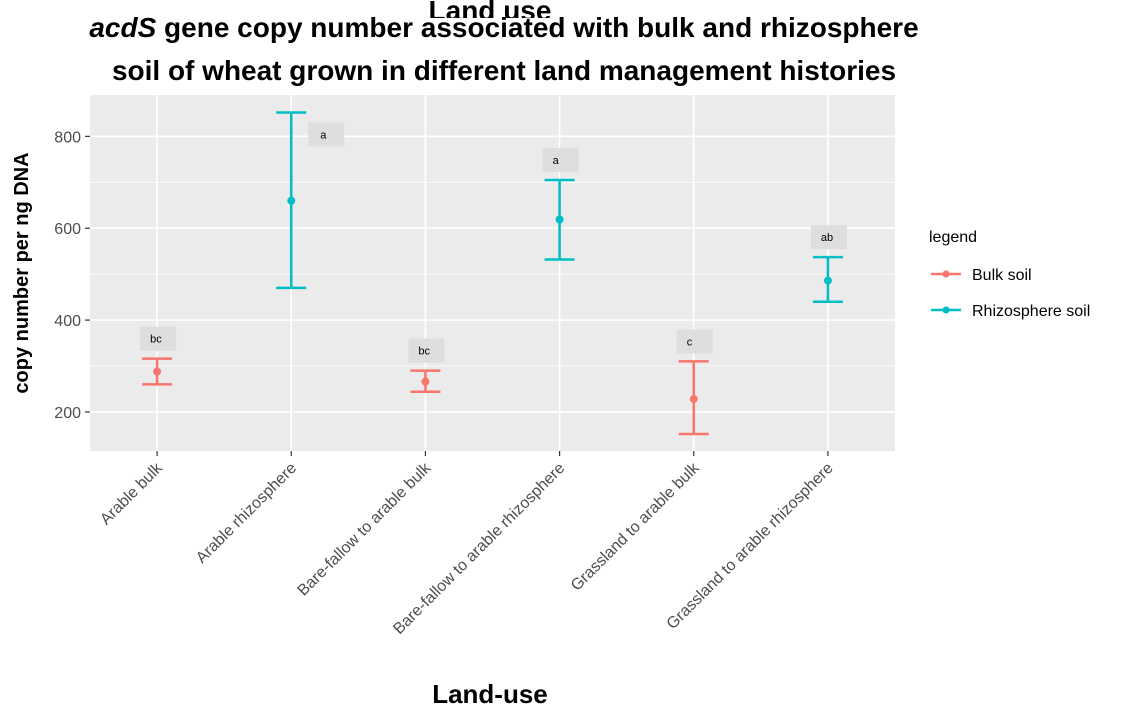 The height and width of the screenshot is (709, 1130). Describe the element at coordinates (67, 413) in the screenshot. I see `y-tick-label: 200` at that location.